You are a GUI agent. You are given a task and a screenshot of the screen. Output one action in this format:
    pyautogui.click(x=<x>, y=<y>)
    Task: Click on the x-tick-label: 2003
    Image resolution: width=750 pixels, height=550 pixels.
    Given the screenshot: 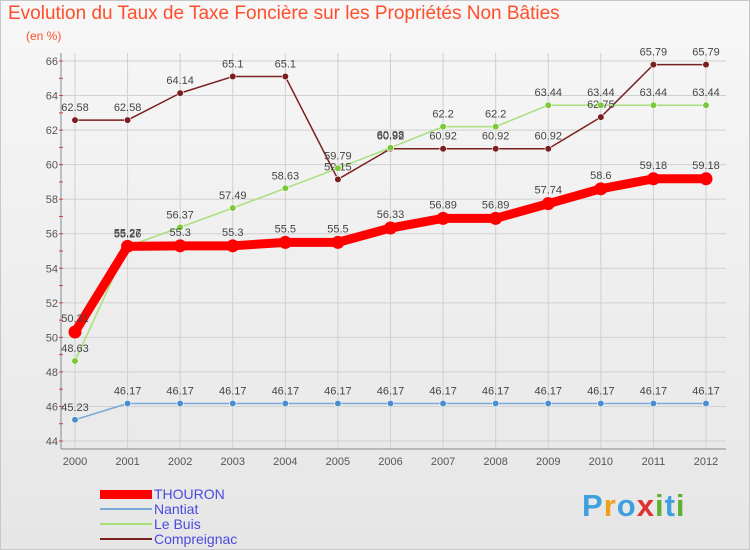 What is the action you would take?
    pyautogui.click(x=233, y=462)
    